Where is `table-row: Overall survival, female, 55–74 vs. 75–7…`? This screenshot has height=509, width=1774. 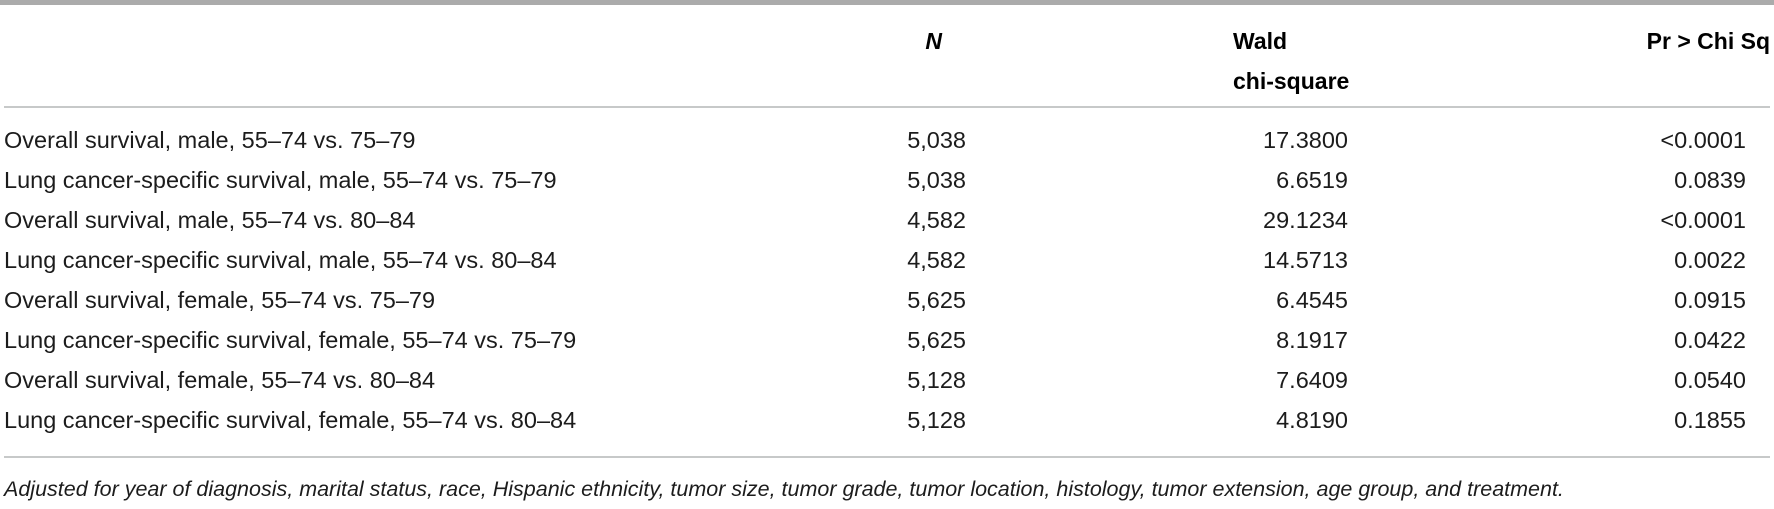 table-row: Overall survival, female, 55–74 vs. 75–7… is located at coordinates (887, 300).